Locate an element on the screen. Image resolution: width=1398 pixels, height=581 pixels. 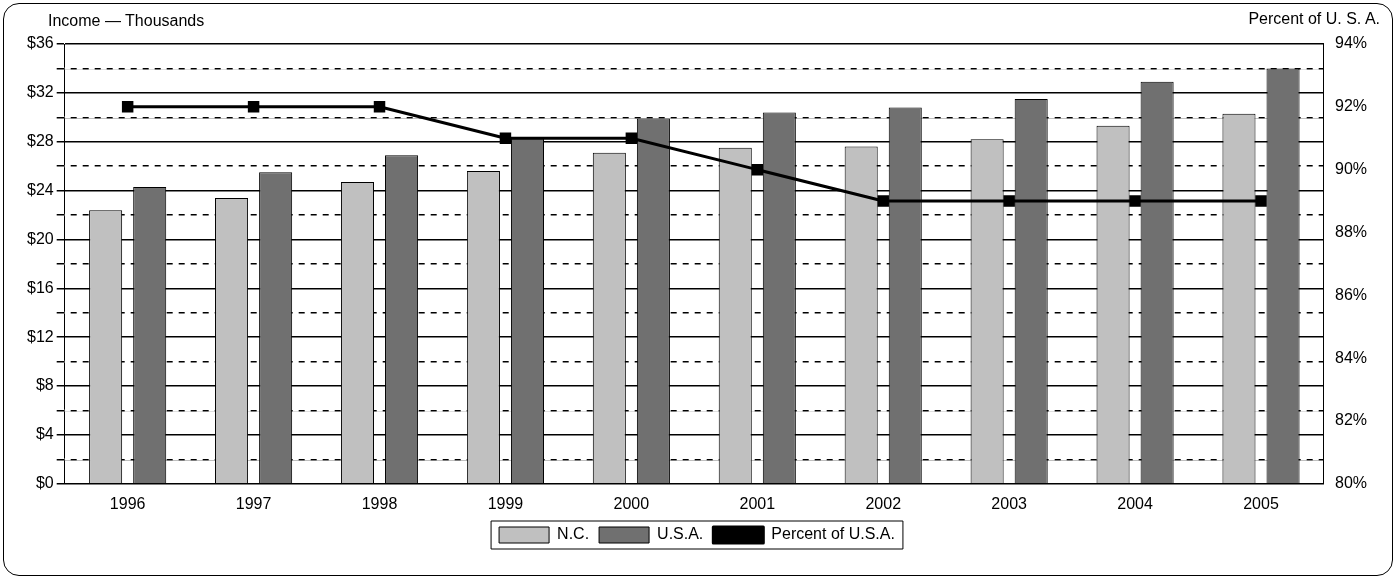
x-tick-label: 1998 is located at coordinates (379, 503).